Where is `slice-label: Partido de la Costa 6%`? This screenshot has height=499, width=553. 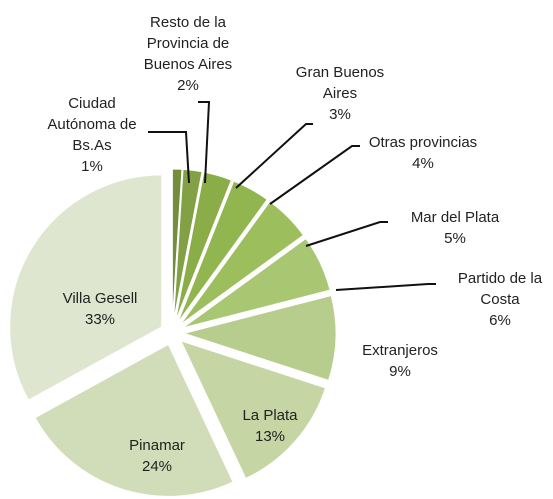 slice-label: Partido de la Costa 6% is located at coordinates (499, 299).